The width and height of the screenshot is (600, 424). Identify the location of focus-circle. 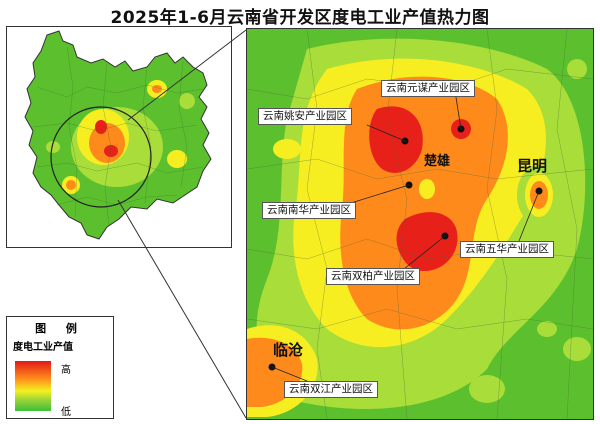
(101, 157).